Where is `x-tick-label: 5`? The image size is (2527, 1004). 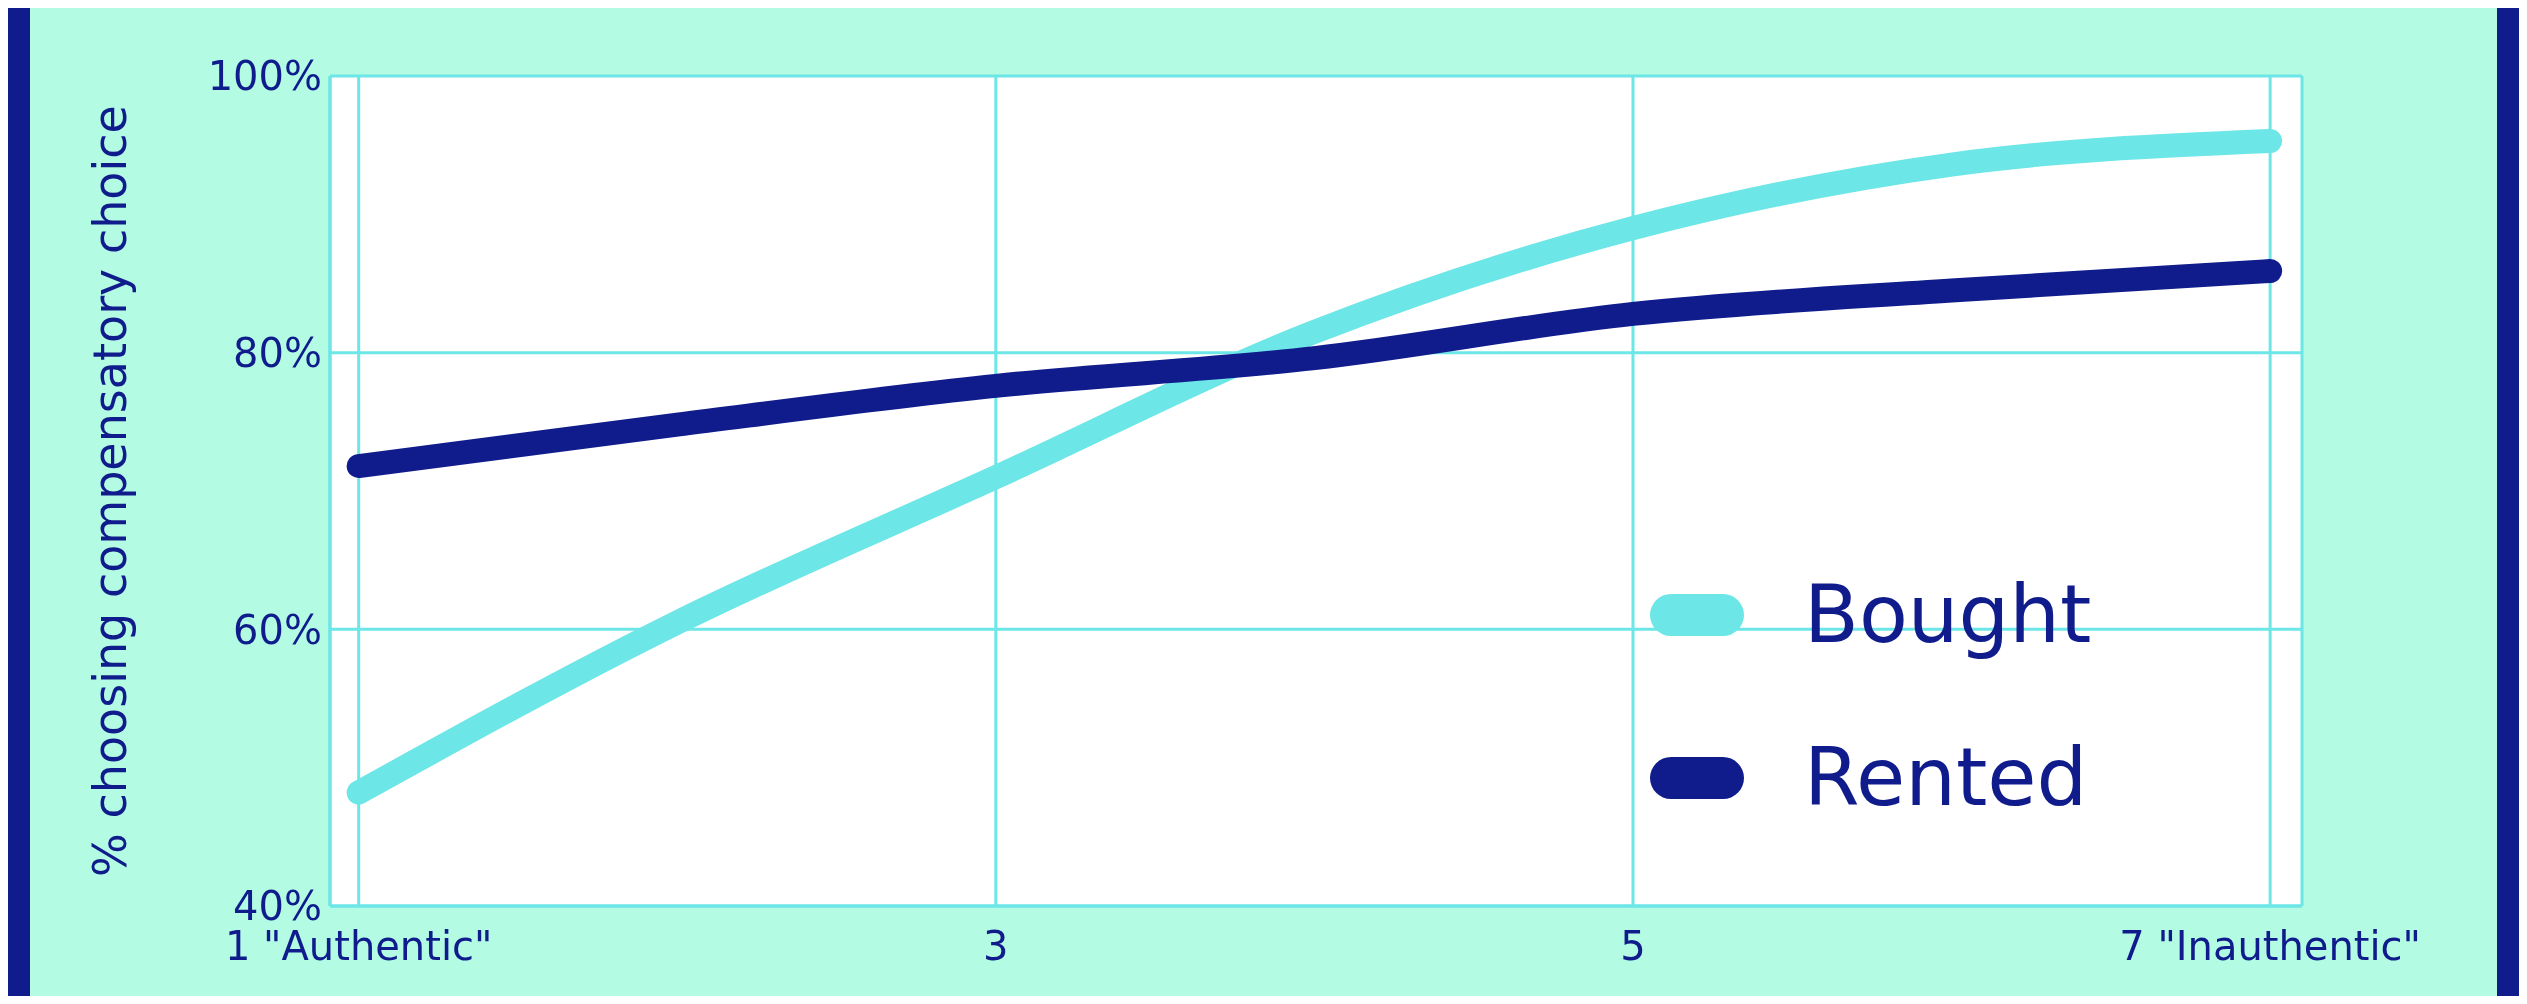
x-tick-label: 5 is located at coordinates (1633, 946).